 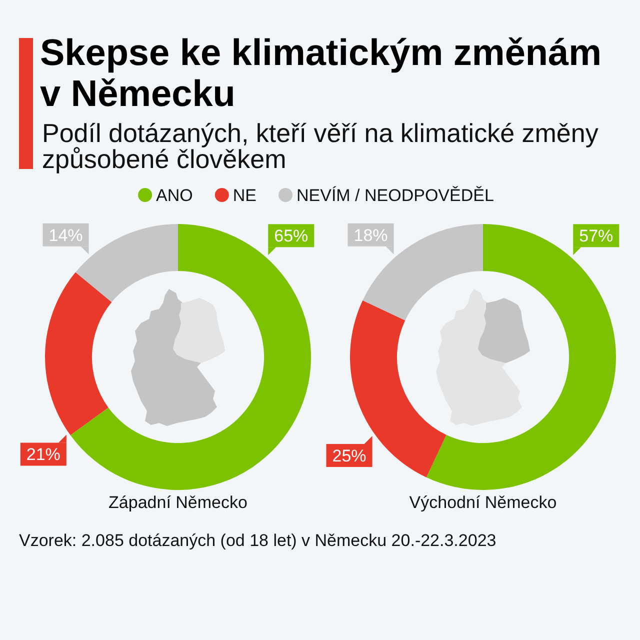 What do you see at coordinates (257, 540) in the screenshot?
I see `text: Vzorek: 2.085 dotázaných (od 18 let) v Německu 20.-22.3.2023` at bounding box center [257, 540].